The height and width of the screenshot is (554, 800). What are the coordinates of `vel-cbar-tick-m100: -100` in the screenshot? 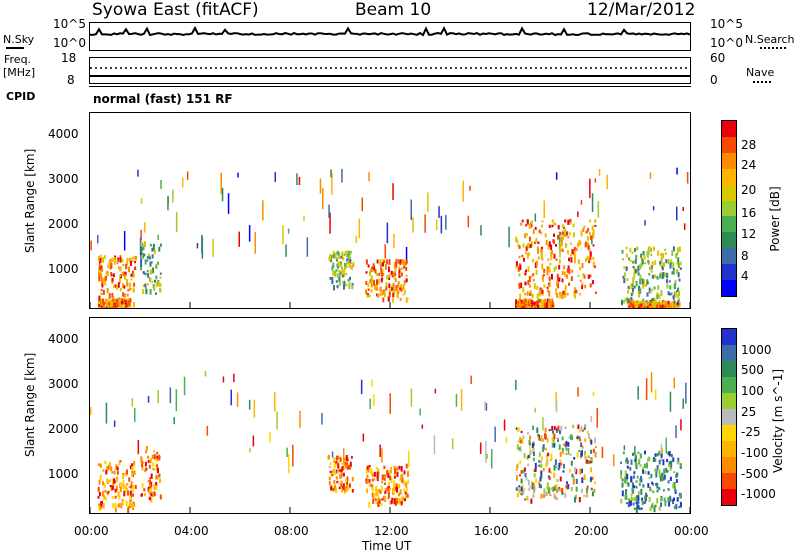 It's located at (755, 453).